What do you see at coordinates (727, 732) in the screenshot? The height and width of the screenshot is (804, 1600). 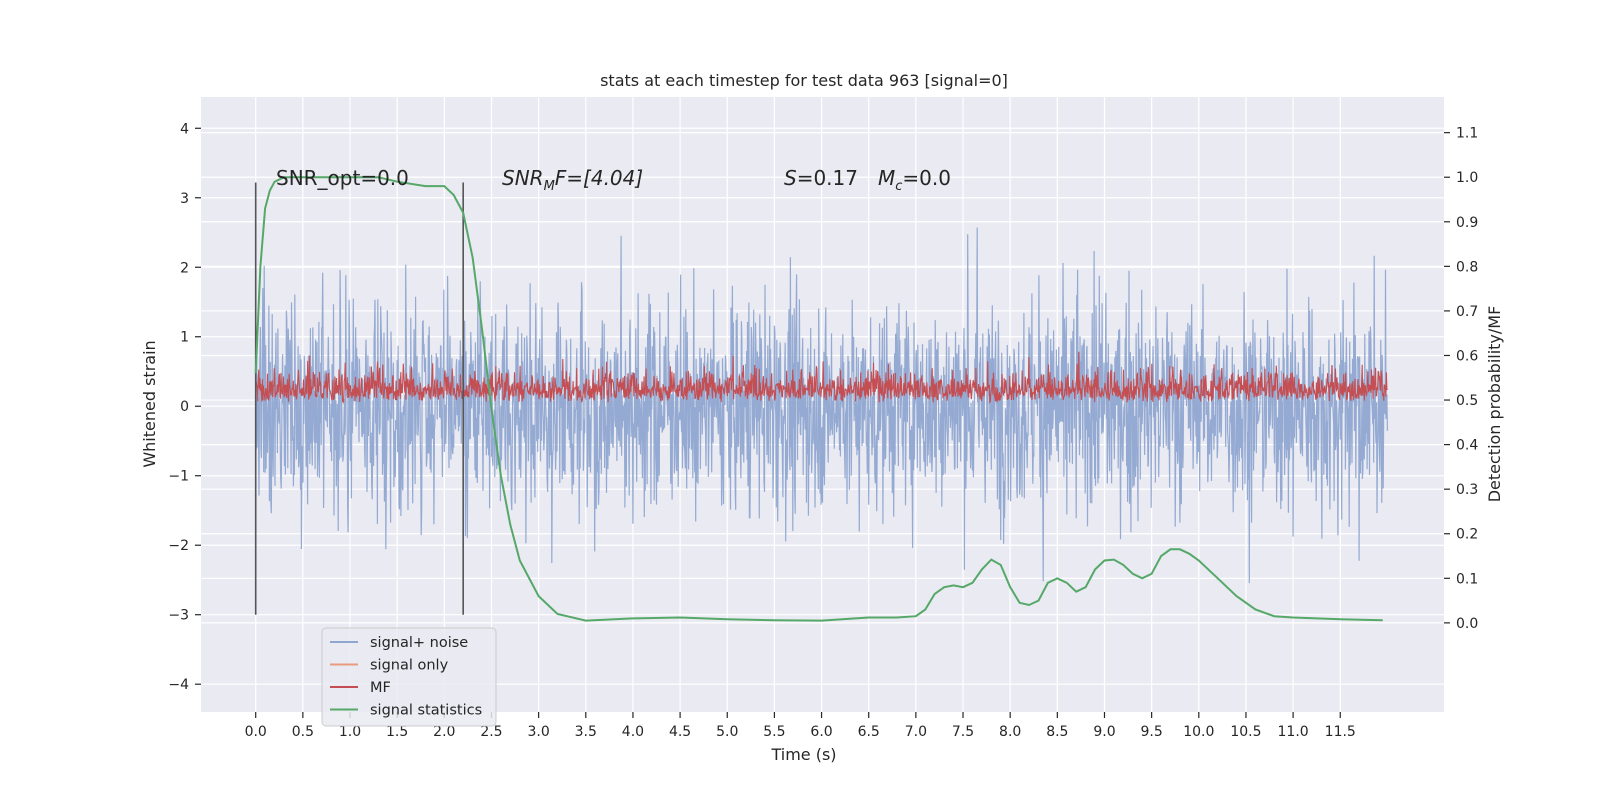 I see `x-tick-label: 5.0` at bounding box center [727, 732].